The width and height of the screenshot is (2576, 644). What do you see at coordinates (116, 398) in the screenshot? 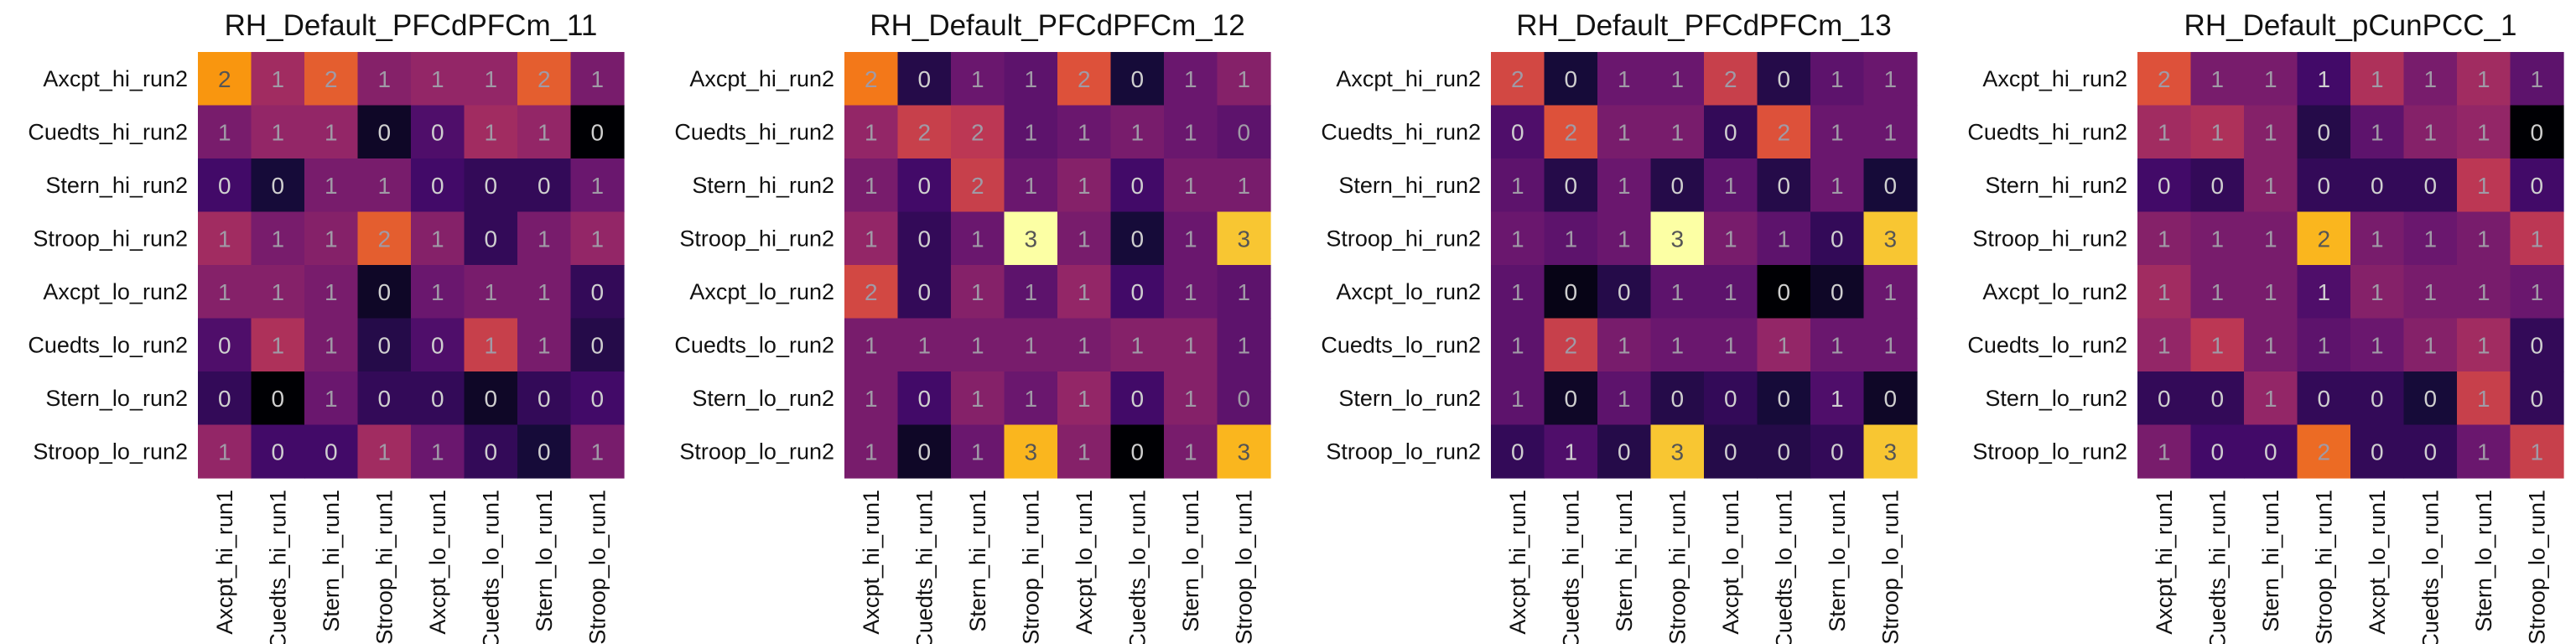
I see `y-tick-label: Stern_lo_run2` at bounding box center [116, 398].